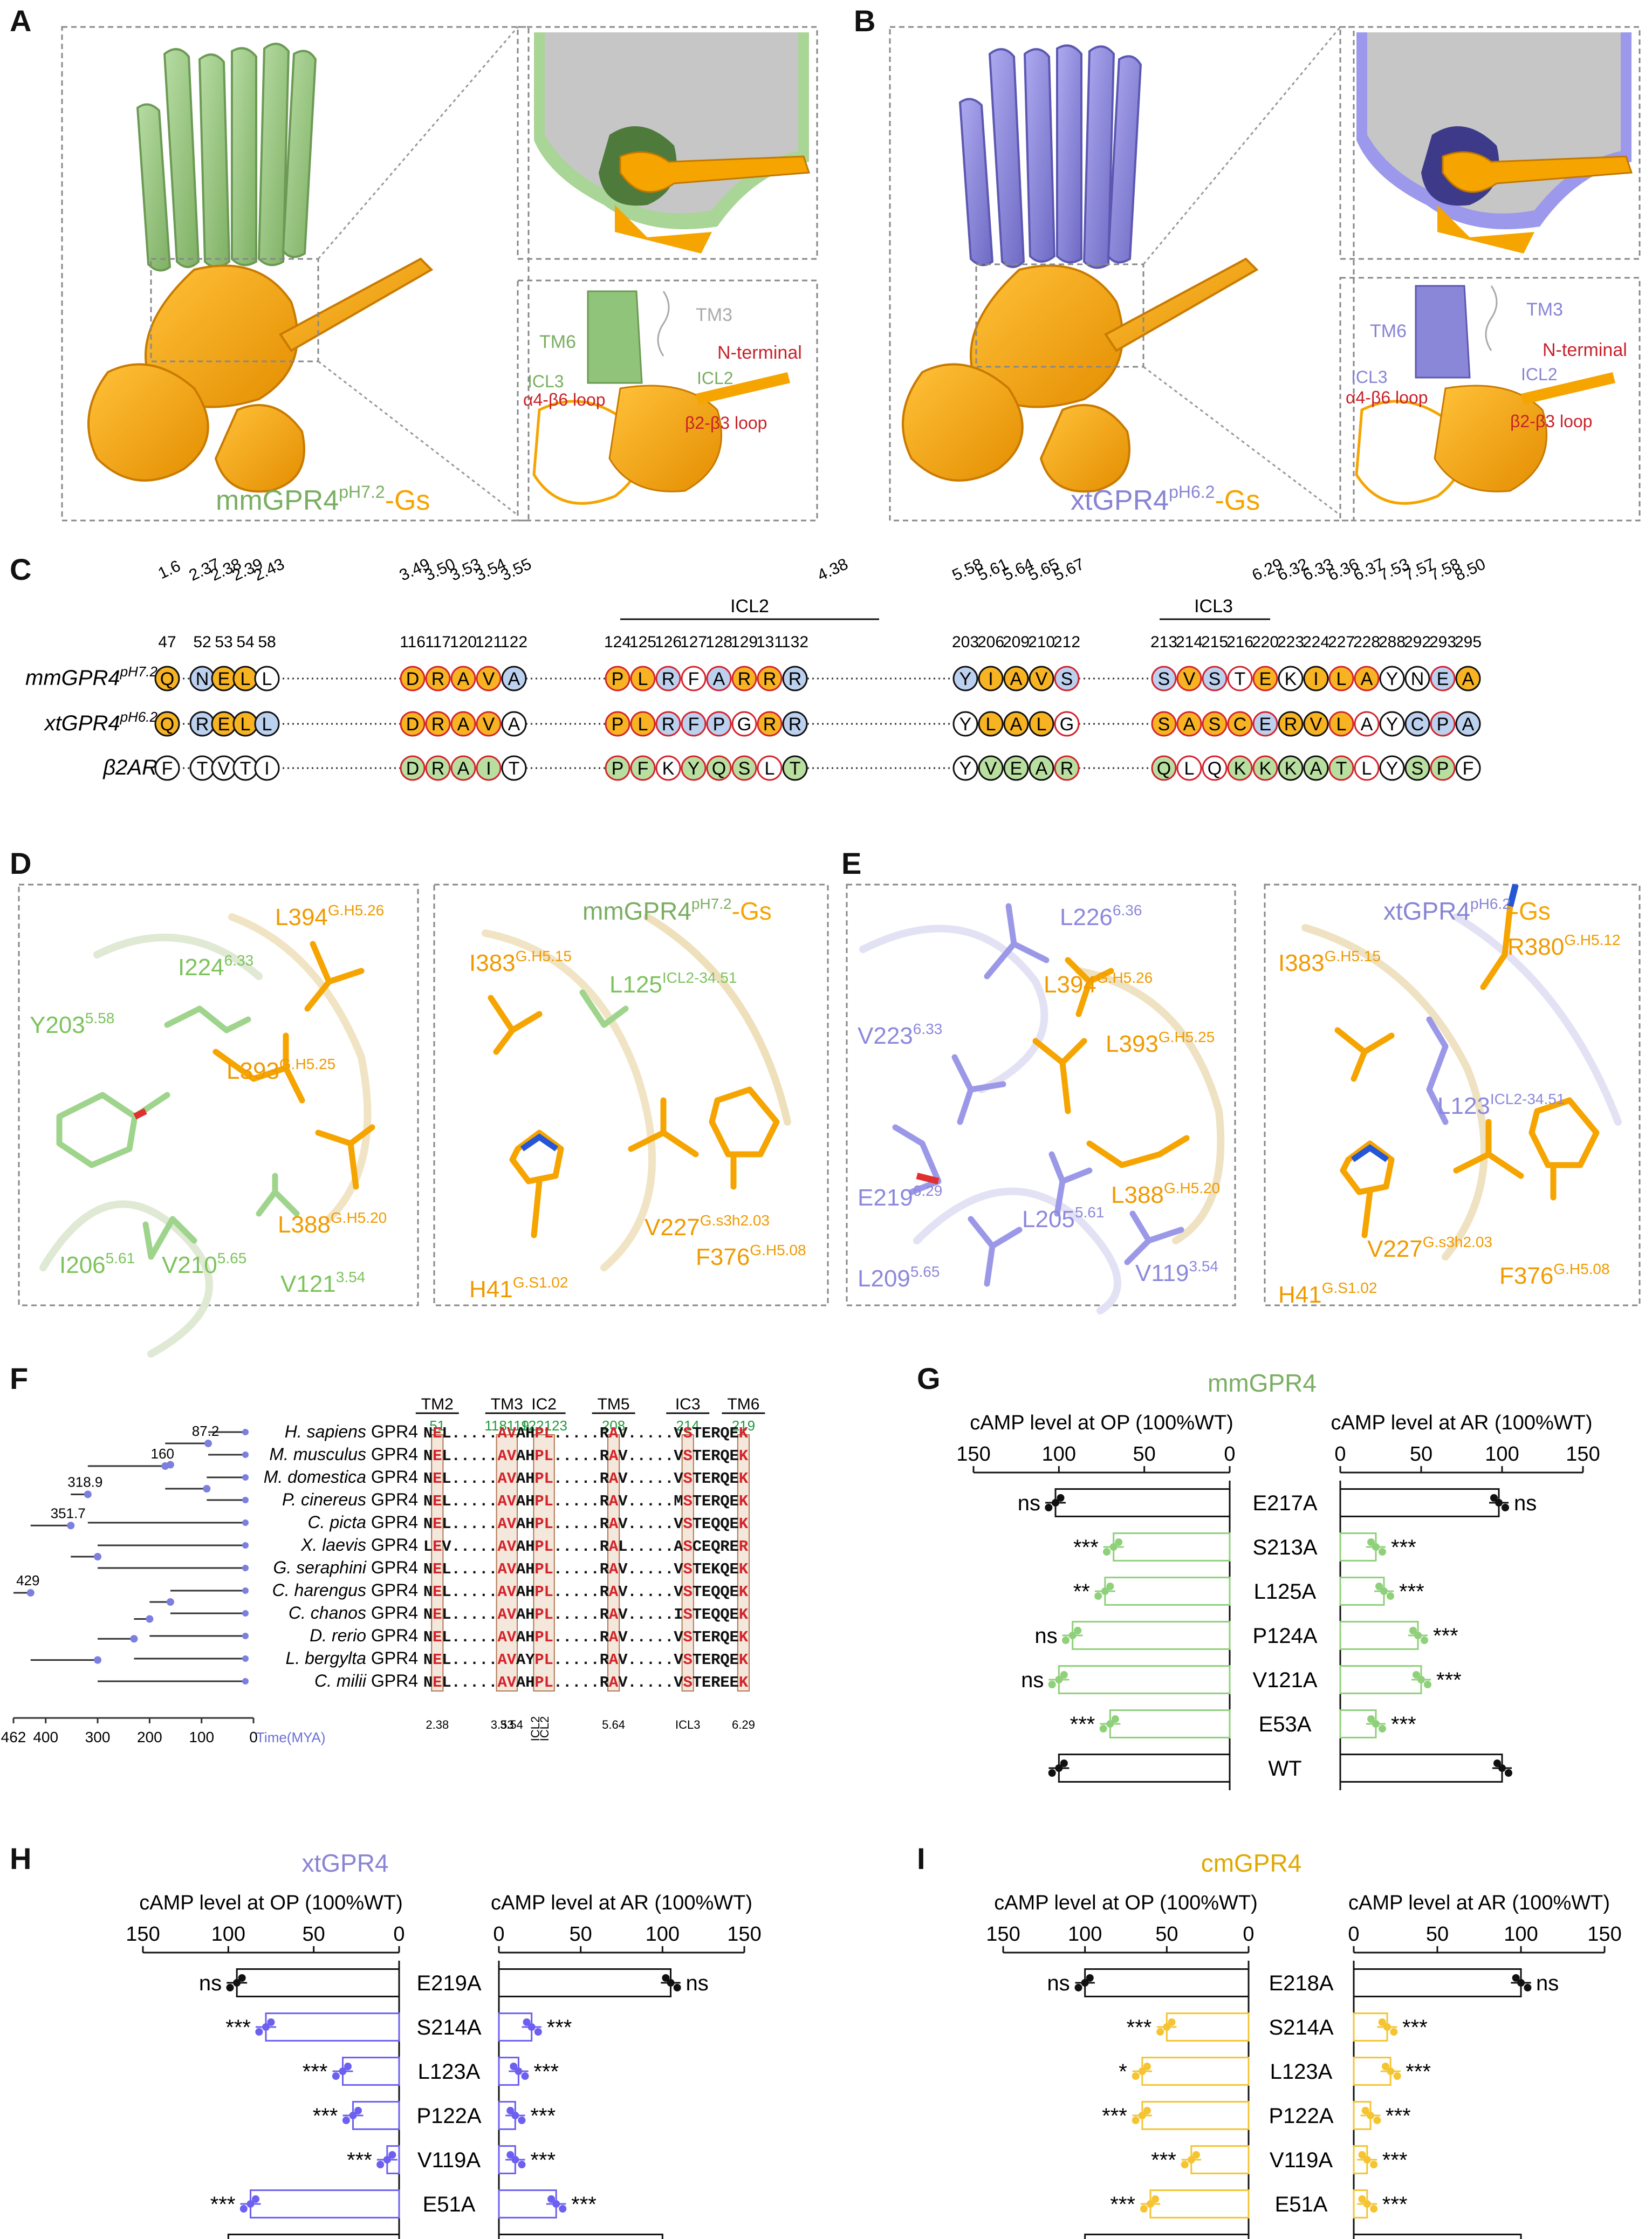  What do you see at coordinates (1041, 642) in the screenshot?
I see `residue-number: 210` at bounding box center [1041, 642].